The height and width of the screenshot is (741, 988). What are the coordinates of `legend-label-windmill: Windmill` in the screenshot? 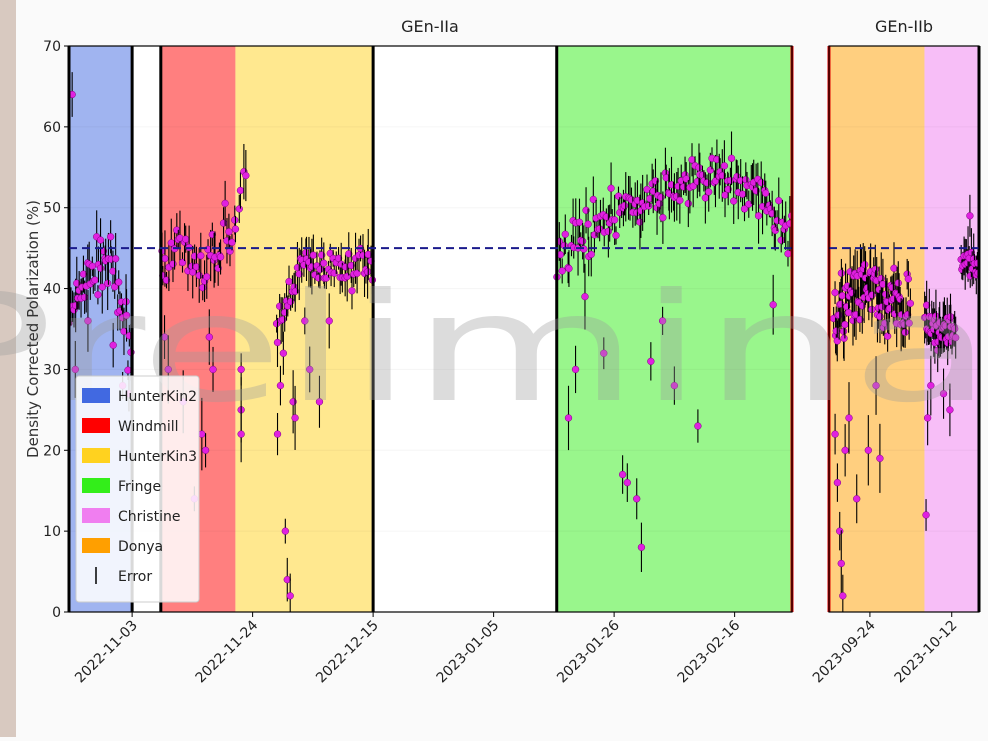 It's located at (148, 427).